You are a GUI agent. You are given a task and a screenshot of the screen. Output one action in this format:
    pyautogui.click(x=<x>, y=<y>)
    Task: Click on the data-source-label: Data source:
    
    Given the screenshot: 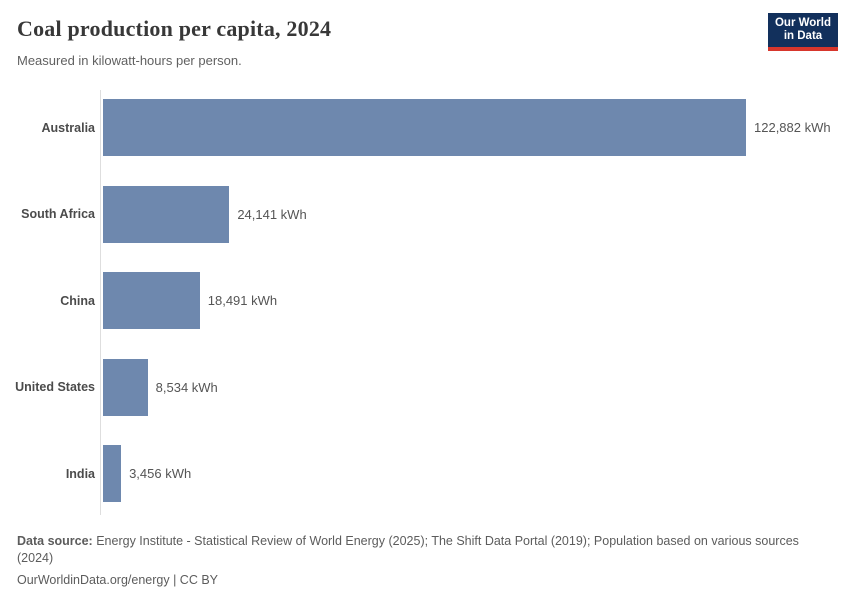 What is the action you would take?
    pyautogui.click(x=55, y=541)
    